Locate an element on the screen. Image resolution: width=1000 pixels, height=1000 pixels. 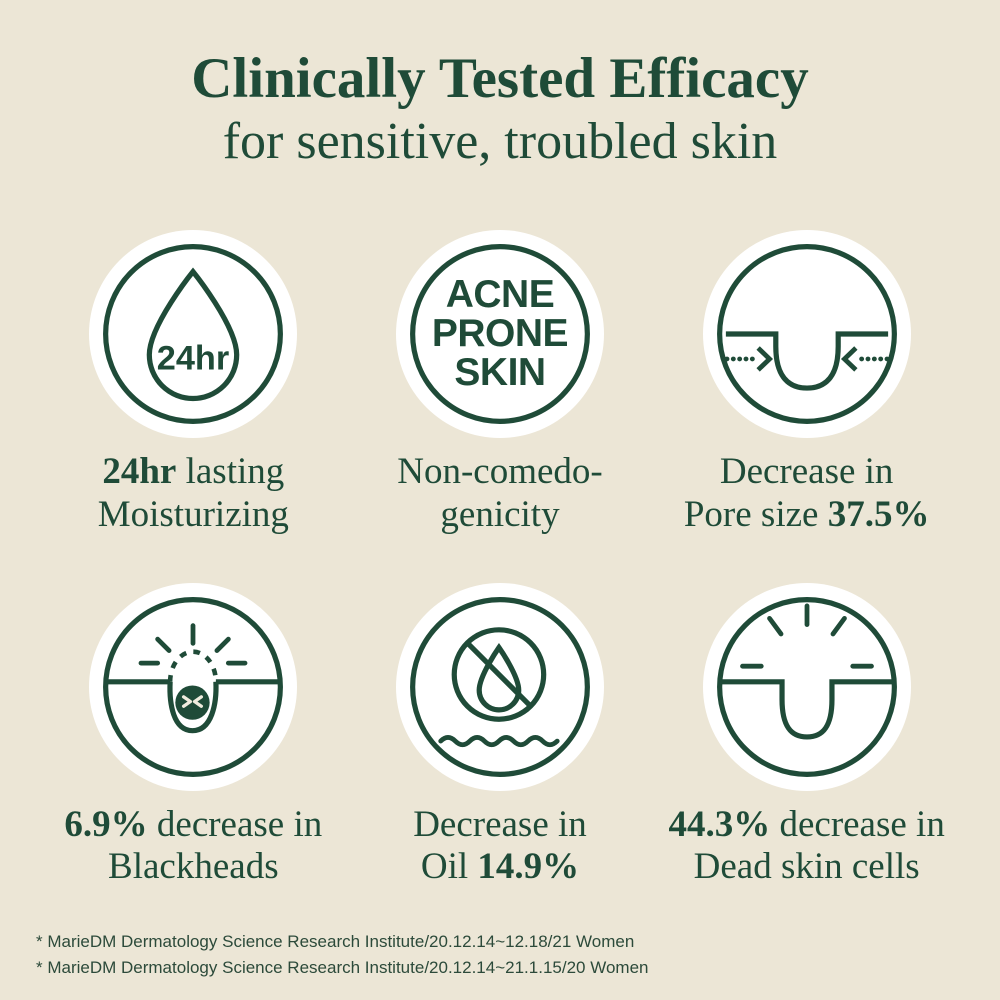
benefit-caption-oil: Decrease in Oil 14.9% is located at coordinates (500, 845).